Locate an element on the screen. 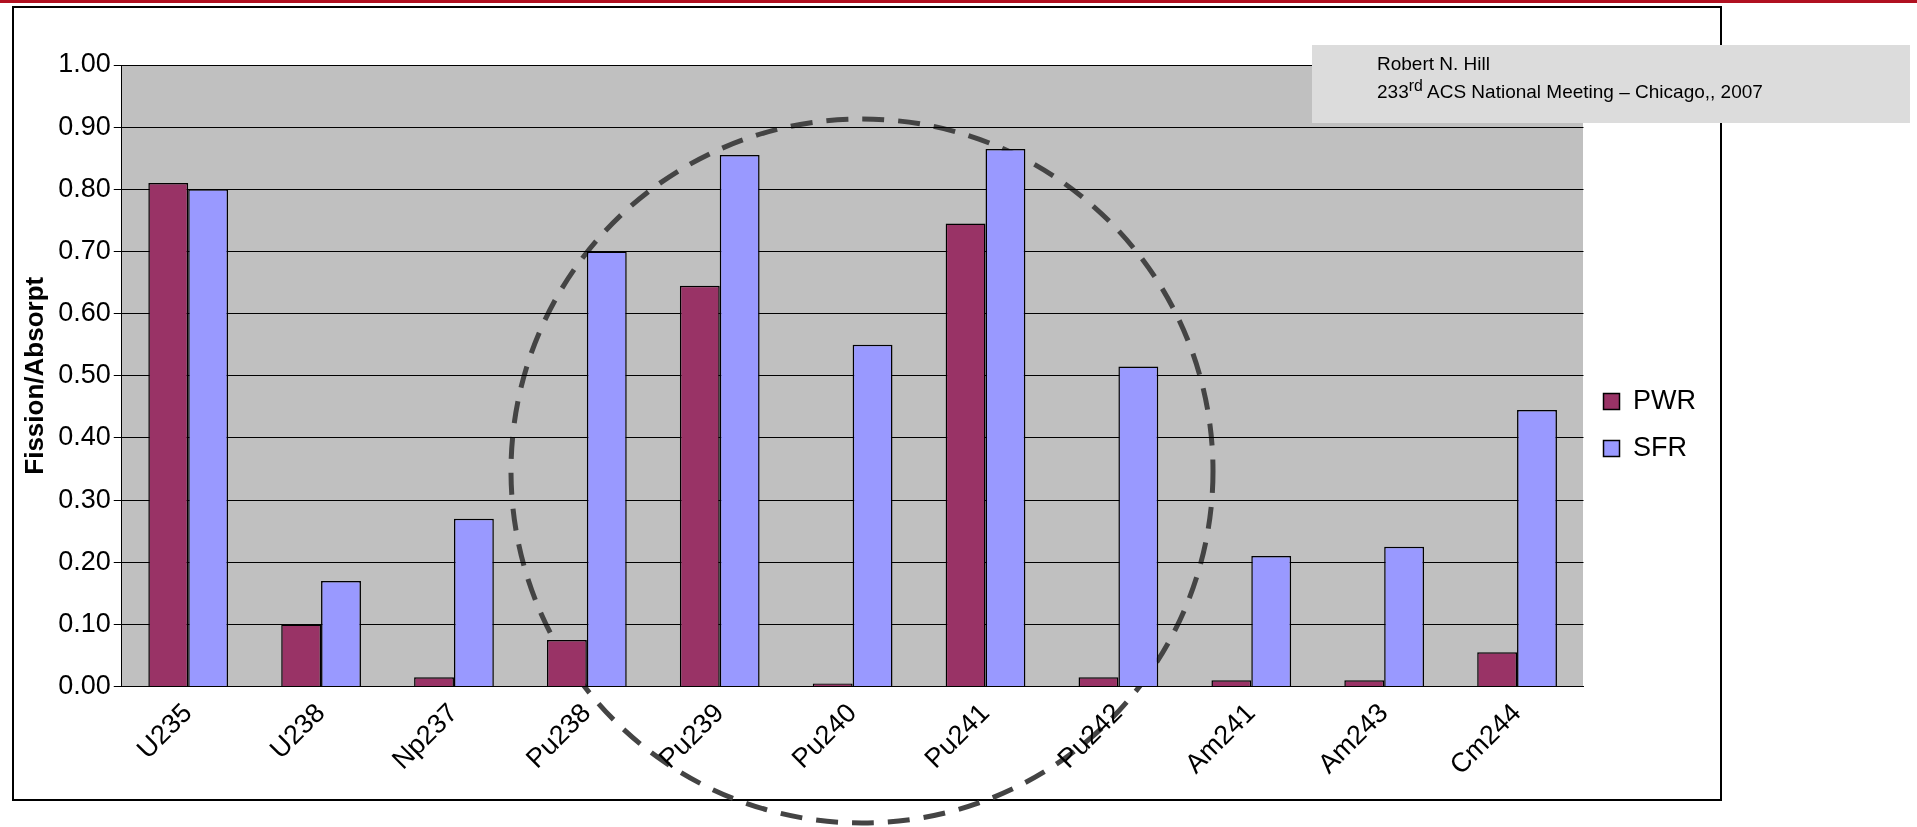 This screenshot has height=827, width=1917. y-tick-label: 0.90 is located at coordinates (84, 125).